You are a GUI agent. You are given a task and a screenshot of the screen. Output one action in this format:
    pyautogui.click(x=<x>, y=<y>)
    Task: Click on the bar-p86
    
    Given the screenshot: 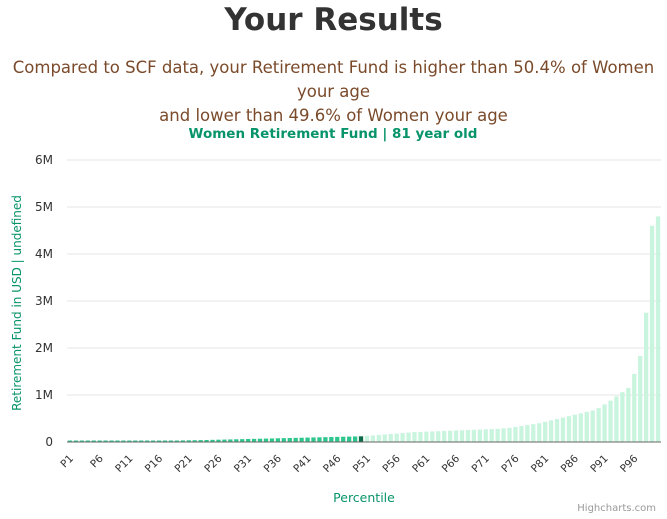 What is the action you would take?
    pyautogui.click(x=575, y=428)
    